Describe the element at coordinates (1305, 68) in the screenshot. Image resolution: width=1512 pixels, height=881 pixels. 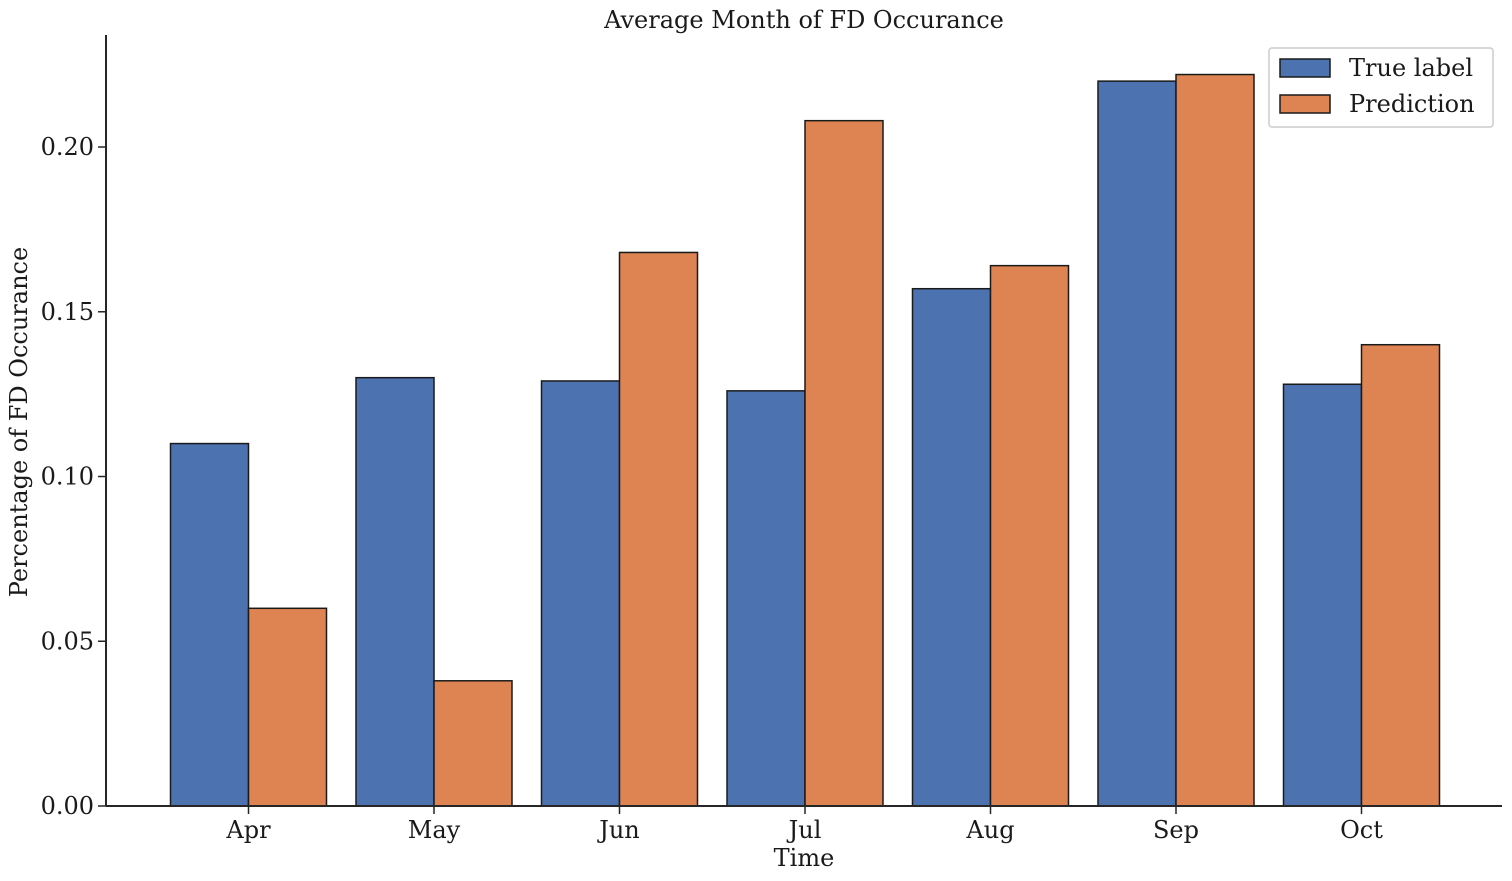
I see `legend-swatch-true-label` at that location.